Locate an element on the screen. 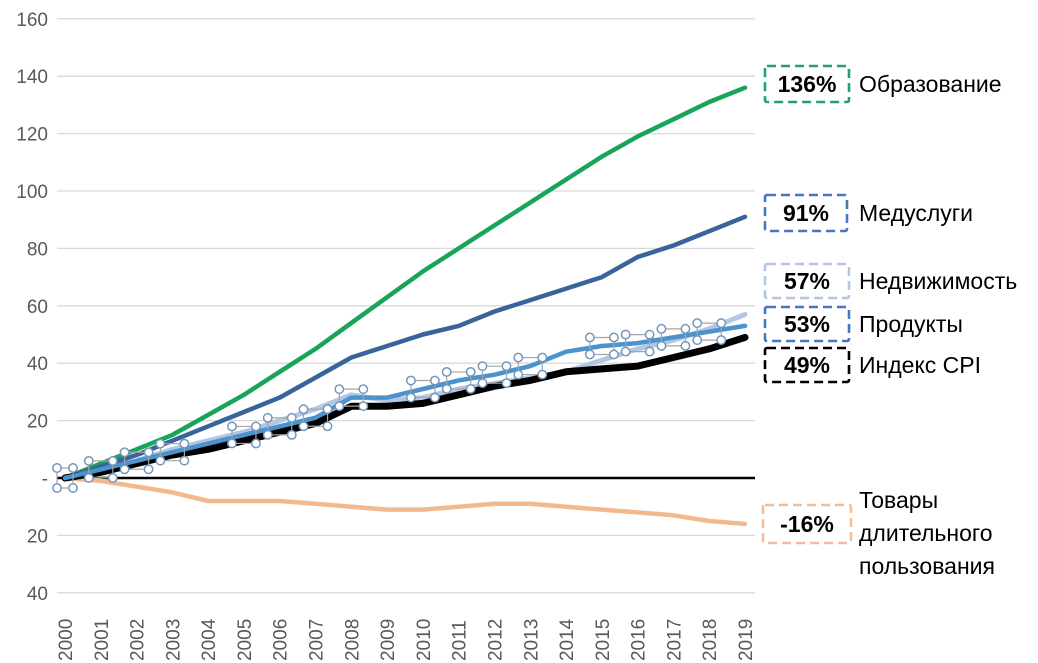 This screenshot has height=663, width=1038. legend-value-Медуслуги: 91% is located at coordinates (806, 213).